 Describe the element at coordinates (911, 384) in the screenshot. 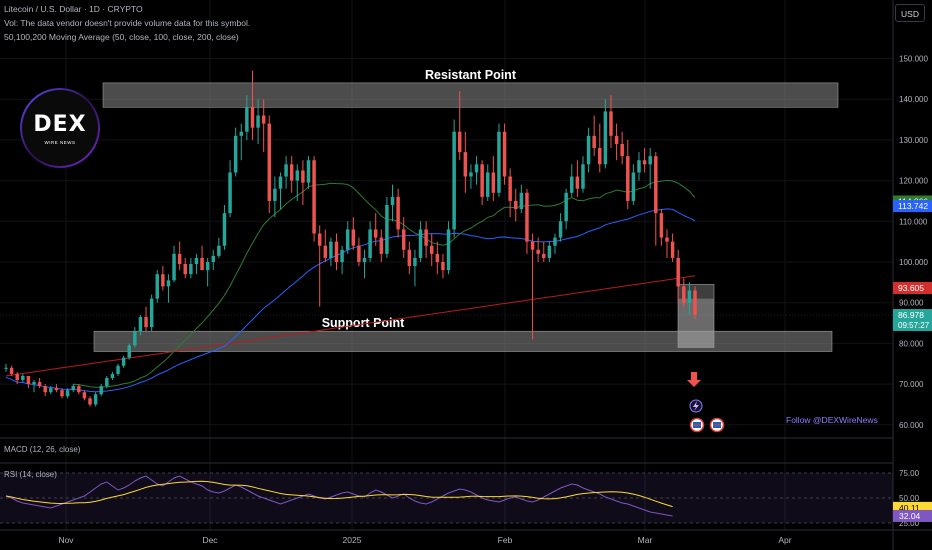

I see `price-tick-label: 70.000` at that location.